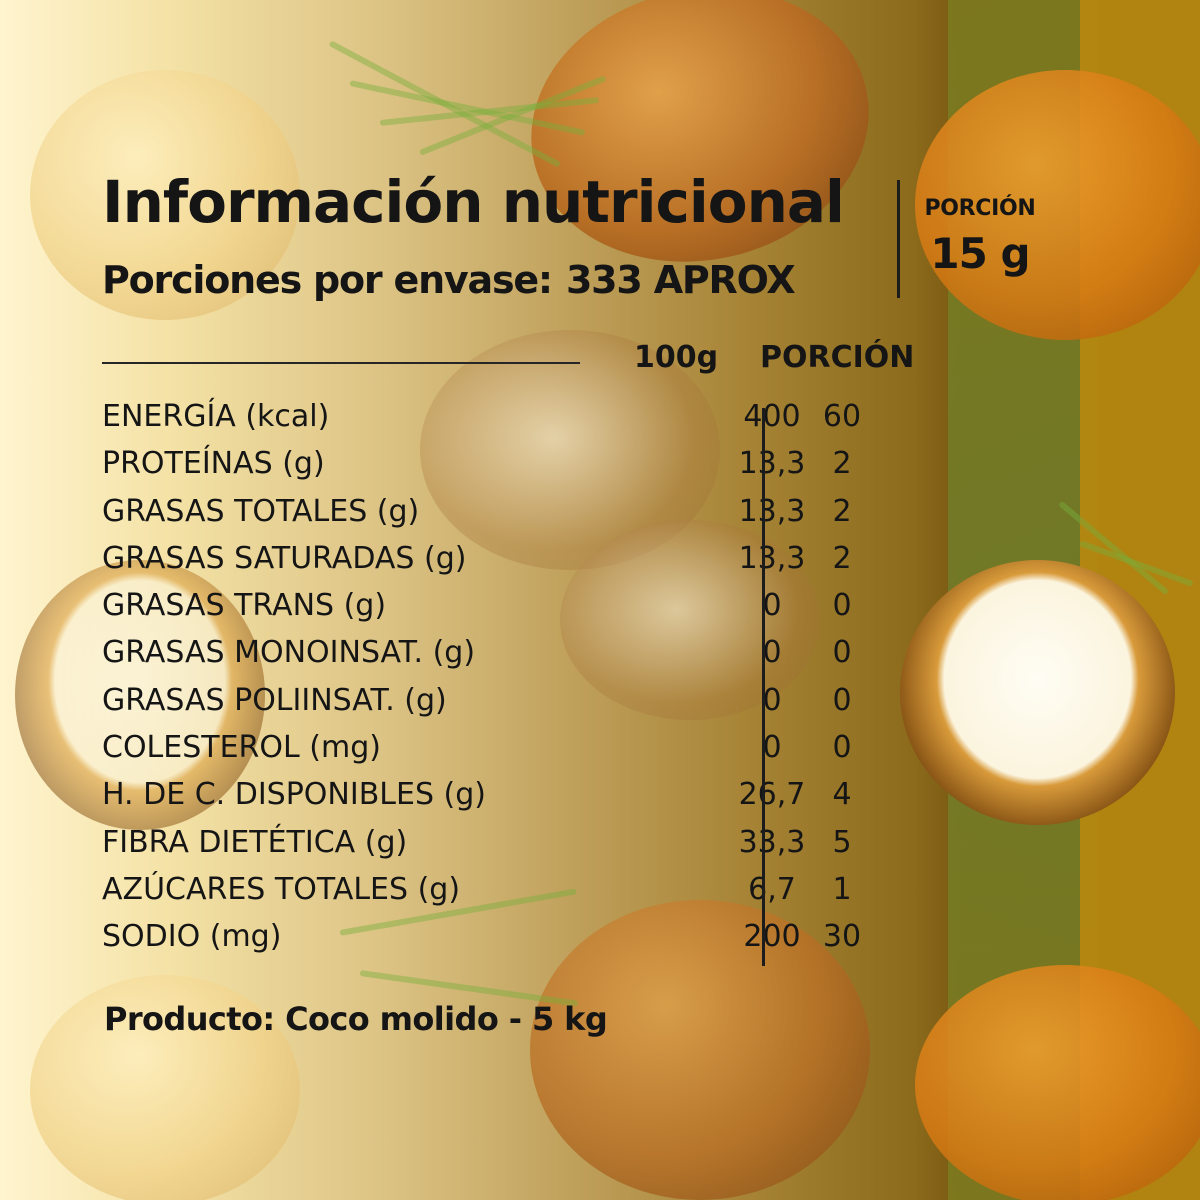 This screenshot has height=1200, width=1200. Describe the element at coordinates (772, 795) in the screenshot. I see `value-per-100g: 26,7` at that location.